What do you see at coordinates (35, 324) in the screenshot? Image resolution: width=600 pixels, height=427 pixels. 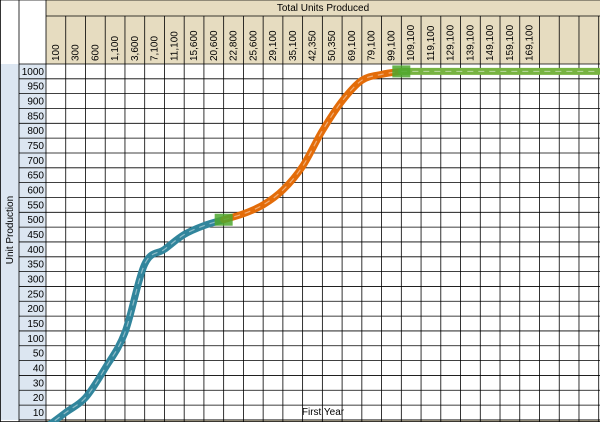 I see `y-tick-label: 150` at bounding box center [35, 324].